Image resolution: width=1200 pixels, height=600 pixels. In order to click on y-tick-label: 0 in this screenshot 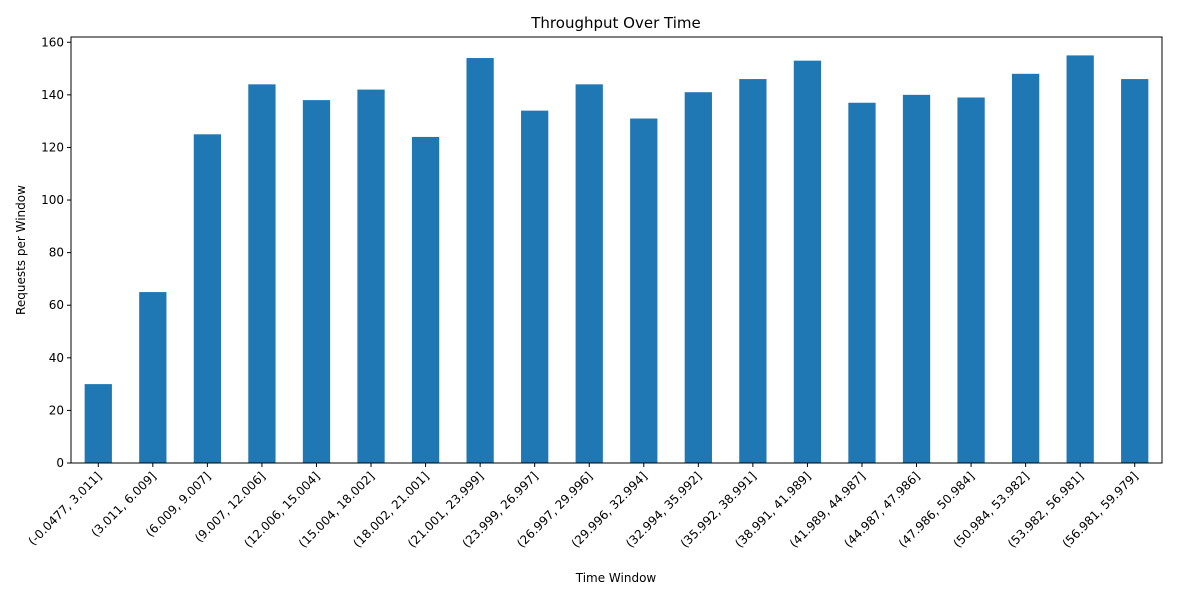, I will do `click(60, 463)`.